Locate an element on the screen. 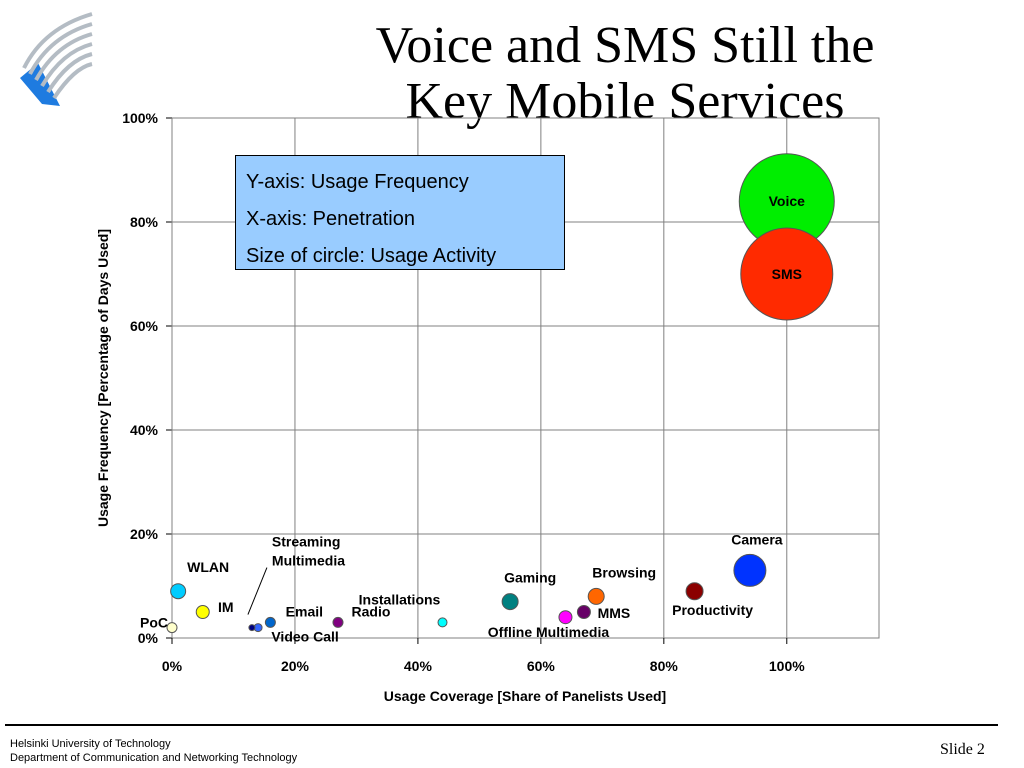 This screenshot has height=768, width=1024. label-browsing: Browsing is located at coordinates (624, 572).